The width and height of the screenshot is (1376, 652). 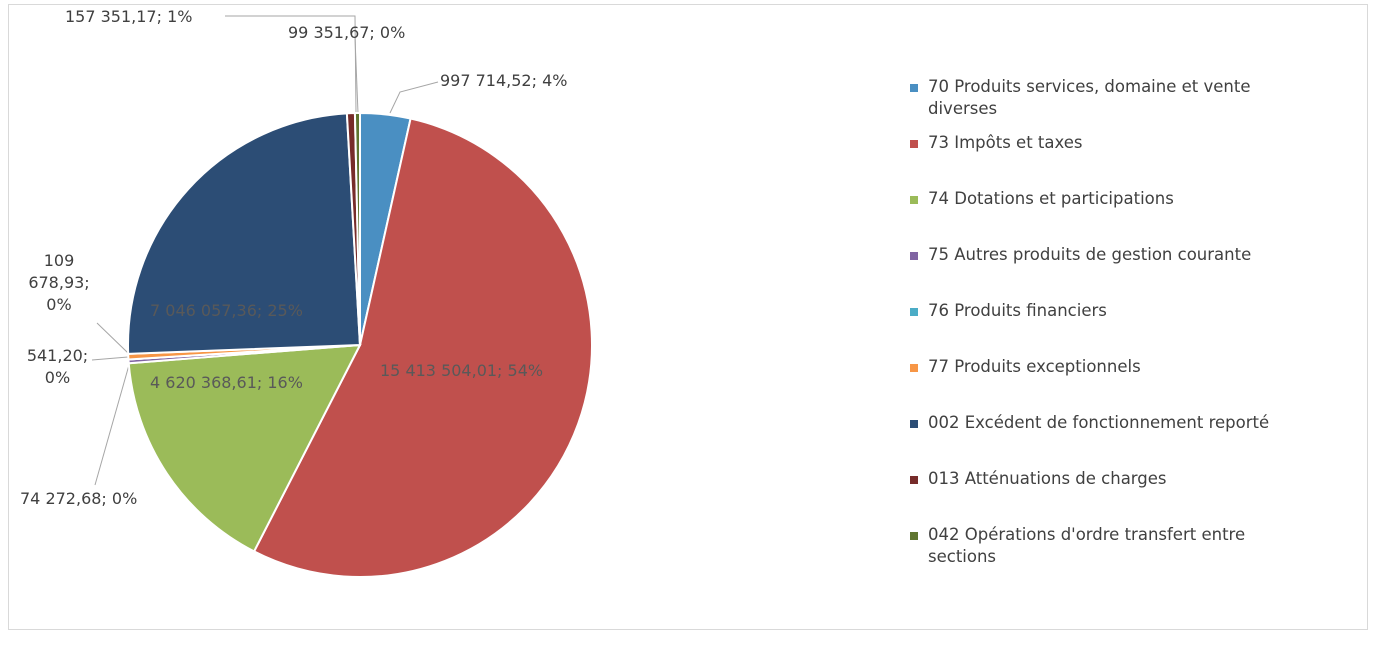 I want to click on legend-label: 73 Impôts et taxes, so click(x=1005, y=142).